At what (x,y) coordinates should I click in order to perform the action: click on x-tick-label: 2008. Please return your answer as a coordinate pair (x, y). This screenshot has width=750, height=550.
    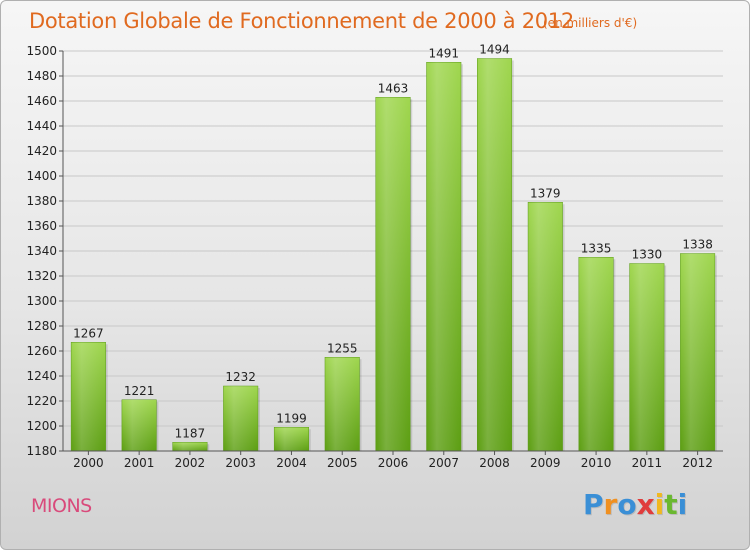
    Looking at the image, I should click on (494, 463).